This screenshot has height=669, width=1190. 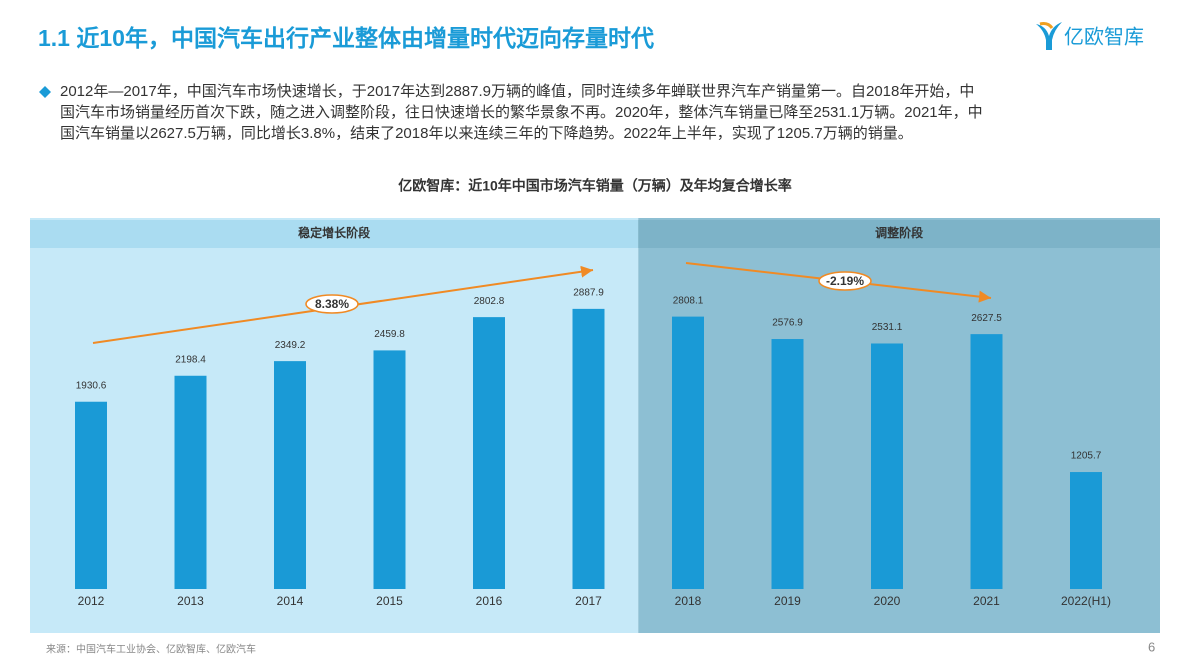 What do you see at coordinates (1104, 36) in the screenshot?
I see `logo-text: 亿欧智库` at bounding box center [1104, 36].